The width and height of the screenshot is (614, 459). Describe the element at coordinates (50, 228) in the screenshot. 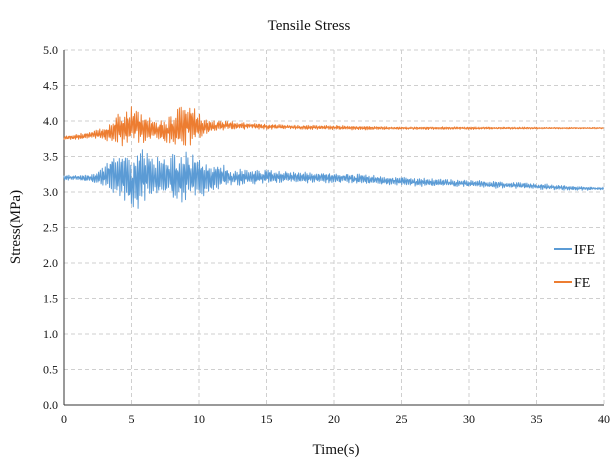

I see `y-tick-label: 2.5` at that location.